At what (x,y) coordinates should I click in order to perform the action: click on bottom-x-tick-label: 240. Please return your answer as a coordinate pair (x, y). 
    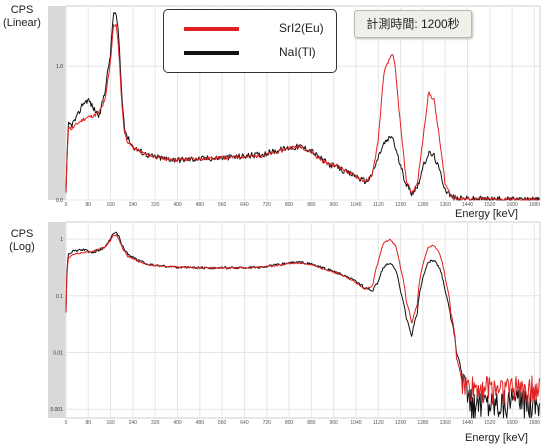
    Looking at the image, I should click on (133, 423).